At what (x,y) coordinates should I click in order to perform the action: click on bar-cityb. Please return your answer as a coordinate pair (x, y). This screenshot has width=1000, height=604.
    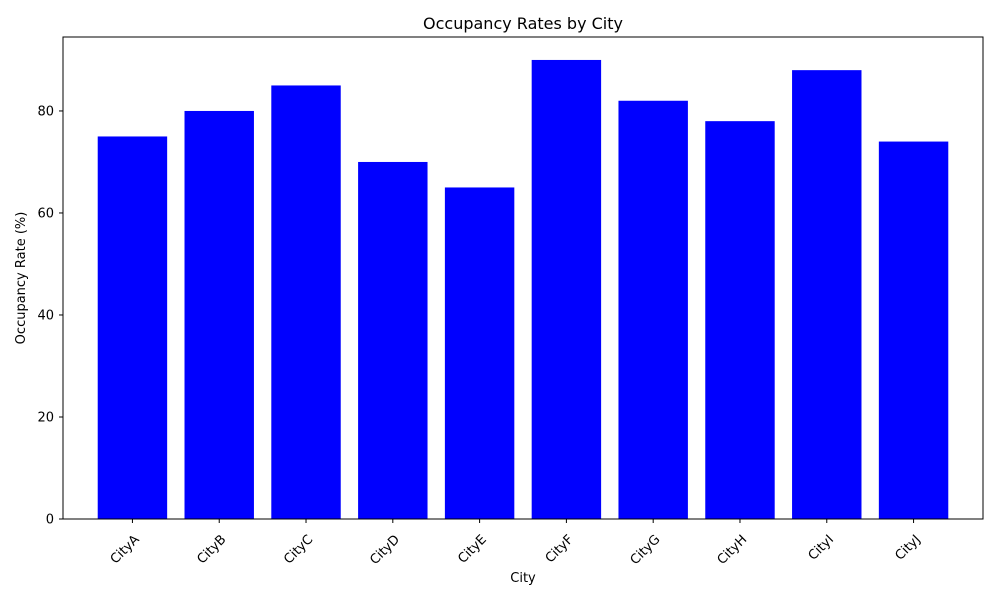
    Looking at the image, I should click on (219, 314).